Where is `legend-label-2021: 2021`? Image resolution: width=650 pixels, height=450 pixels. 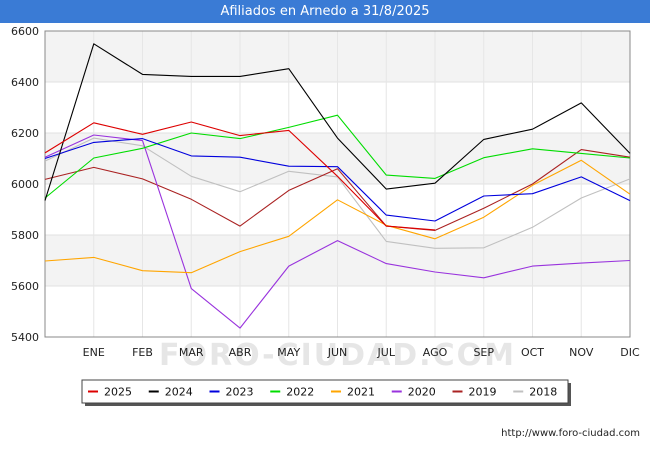
legend-label-2021: 2021 is located at coordinates (361, 392).